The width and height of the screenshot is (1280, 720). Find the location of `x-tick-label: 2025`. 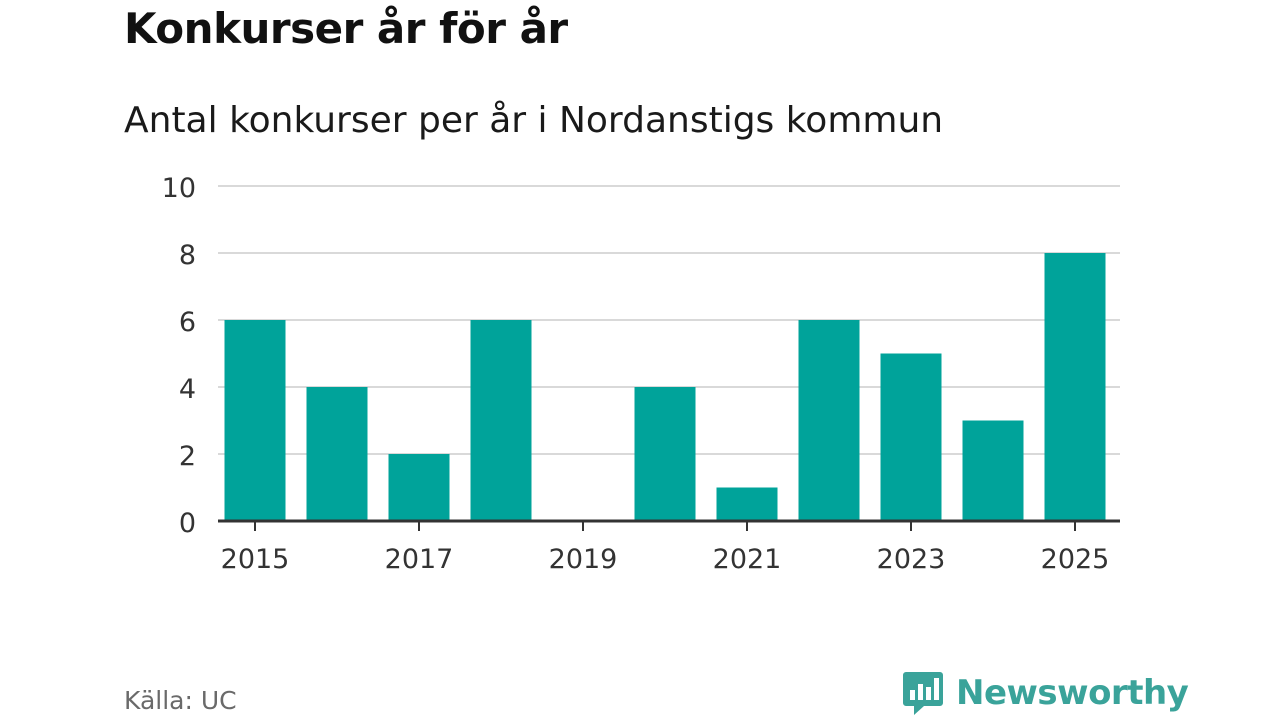

x-tick-label: 2025 is located at coordinates (1075, 559).